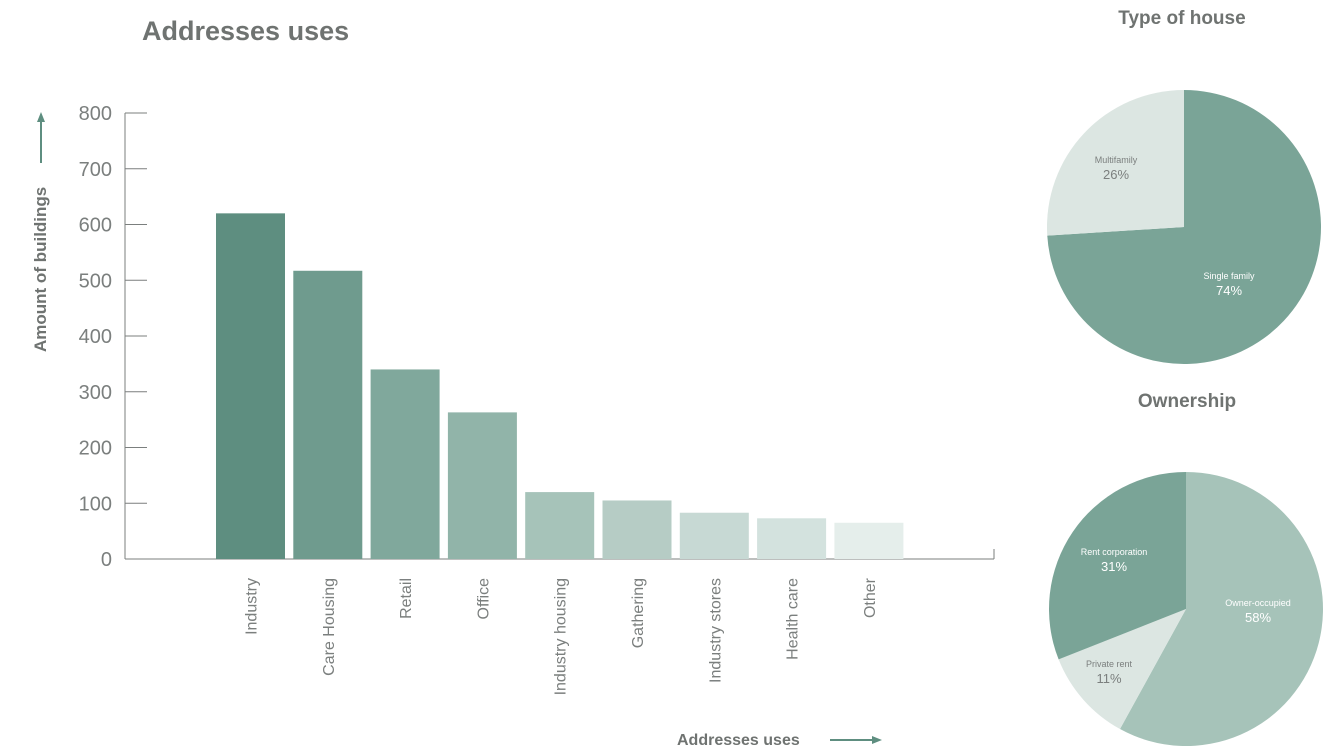 The image size is (1335, 746). What do you see at coordinates (106, 560) in the screenshot?
I see `y-tick-label: 0` at bounding box center [106, 560].